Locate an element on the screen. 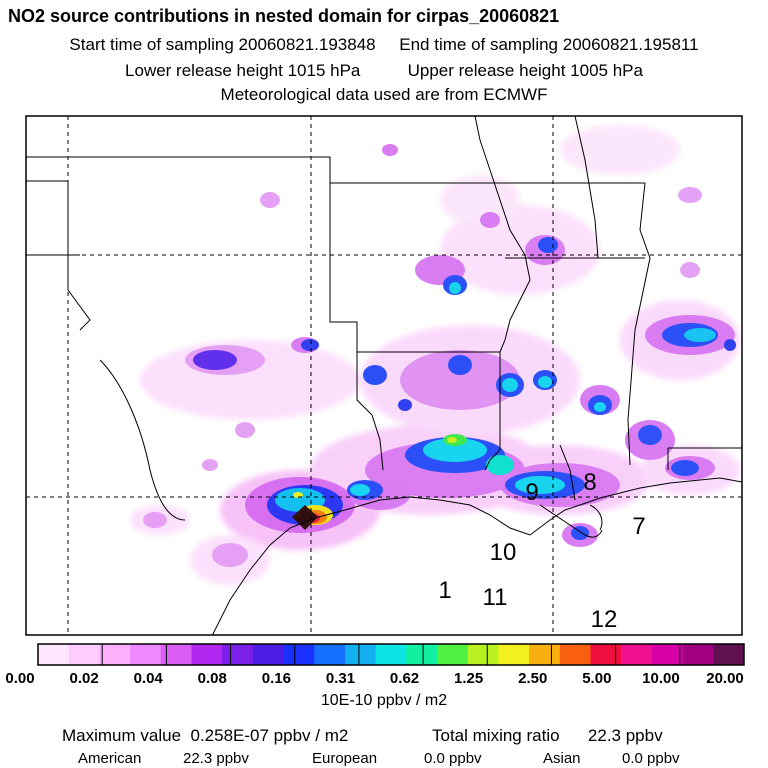 Image resolution: width=768 pixels, height=768 pixels. colorbar-frame is located at coordinates (391, 654).